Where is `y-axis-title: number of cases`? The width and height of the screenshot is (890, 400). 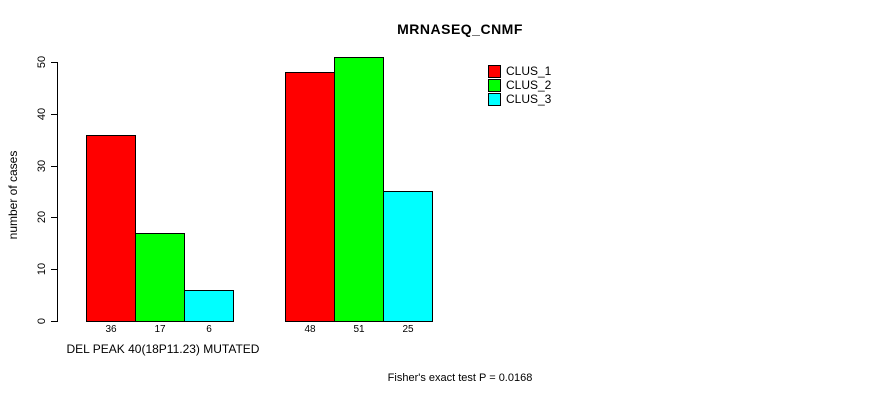 y-axis-title: number of cases is located at coordinates (13, 195).